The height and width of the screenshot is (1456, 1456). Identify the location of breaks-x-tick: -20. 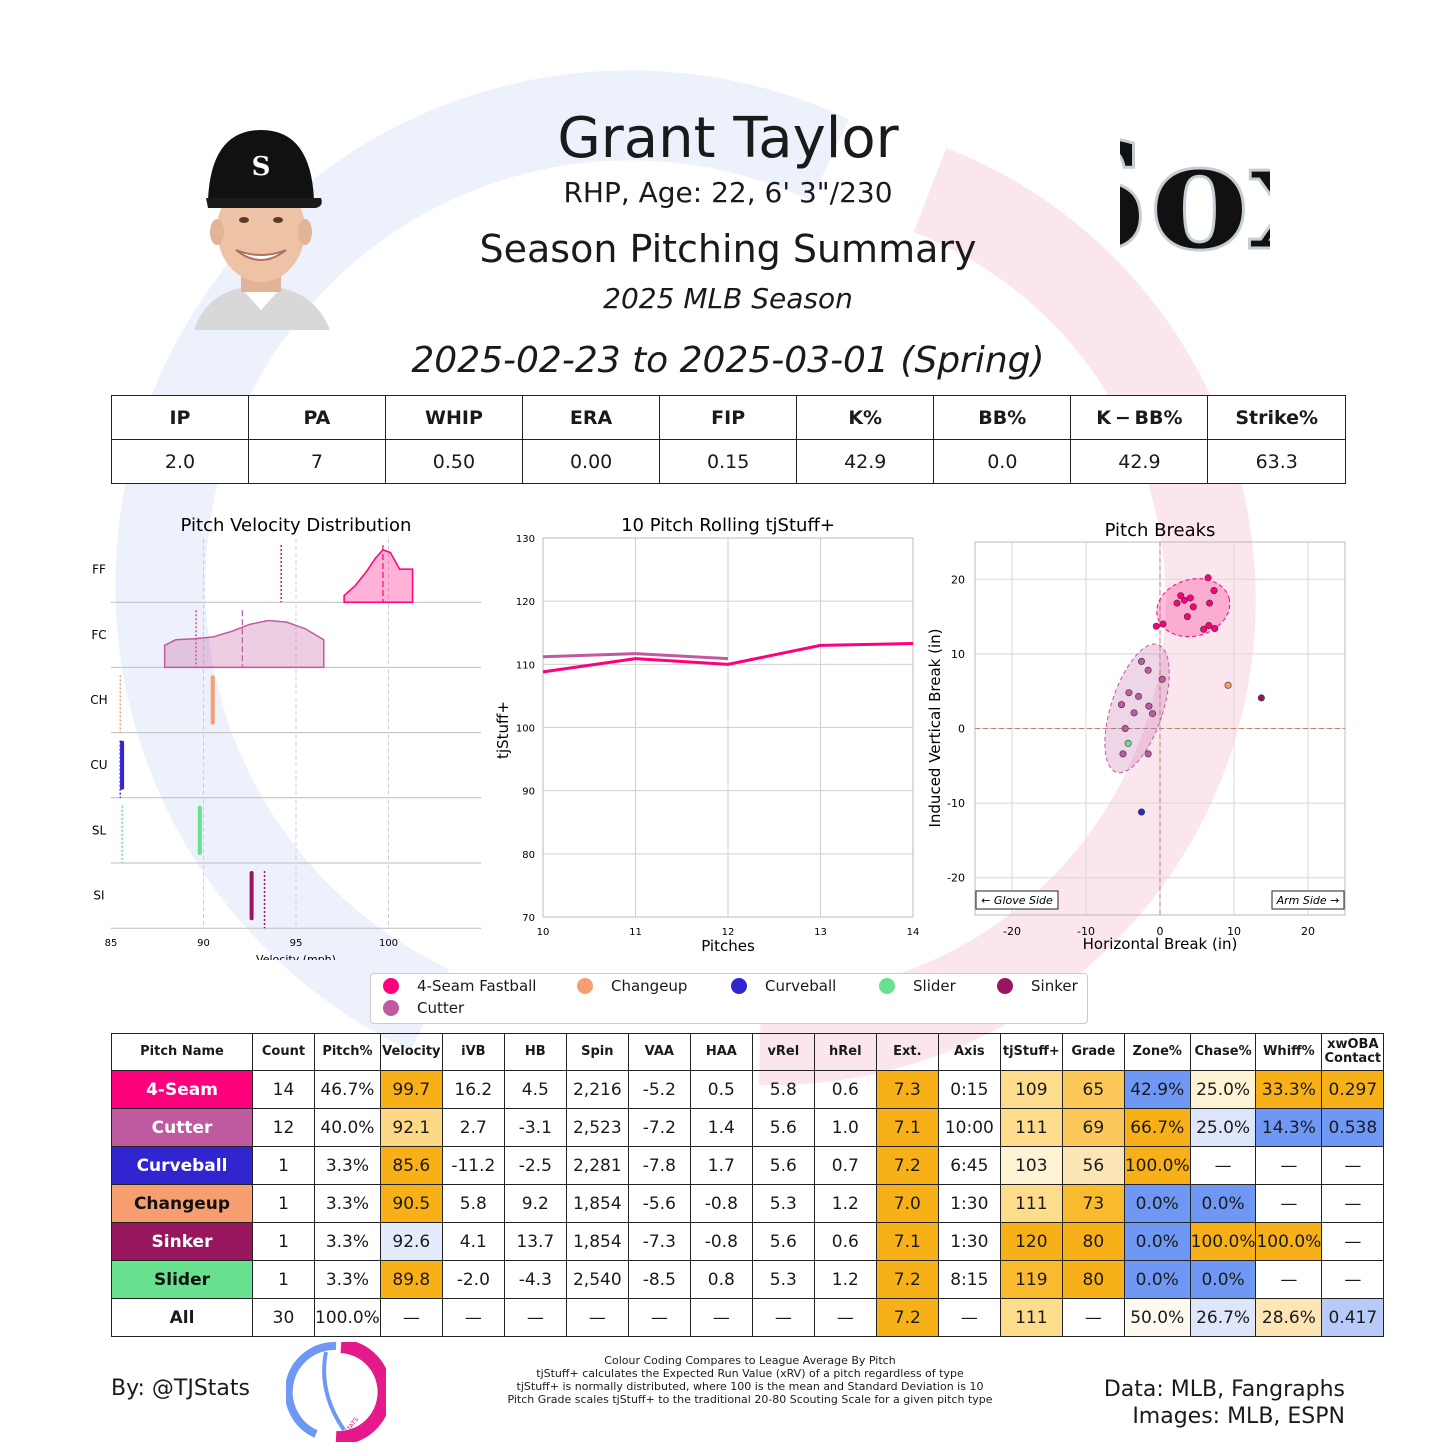
(1012, 931).